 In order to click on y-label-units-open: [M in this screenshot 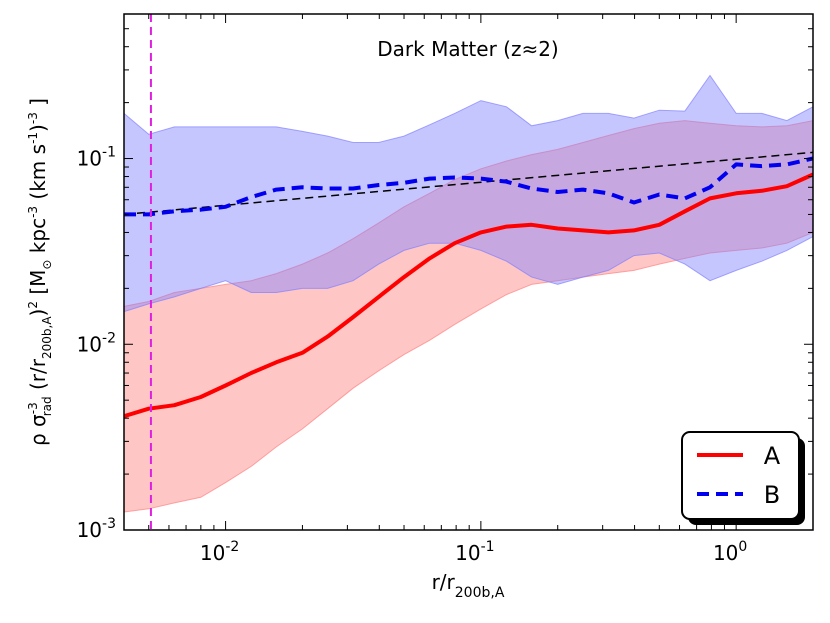, I will do `click(38, 282)`.